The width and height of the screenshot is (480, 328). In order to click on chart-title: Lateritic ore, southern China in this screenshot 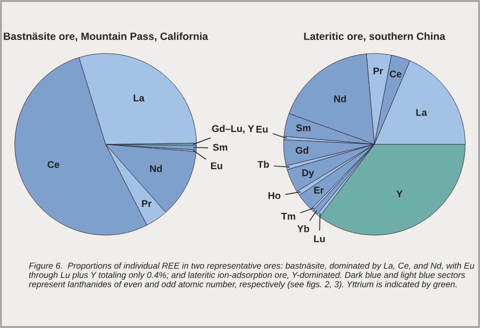, I will do `click(375, 37)`.